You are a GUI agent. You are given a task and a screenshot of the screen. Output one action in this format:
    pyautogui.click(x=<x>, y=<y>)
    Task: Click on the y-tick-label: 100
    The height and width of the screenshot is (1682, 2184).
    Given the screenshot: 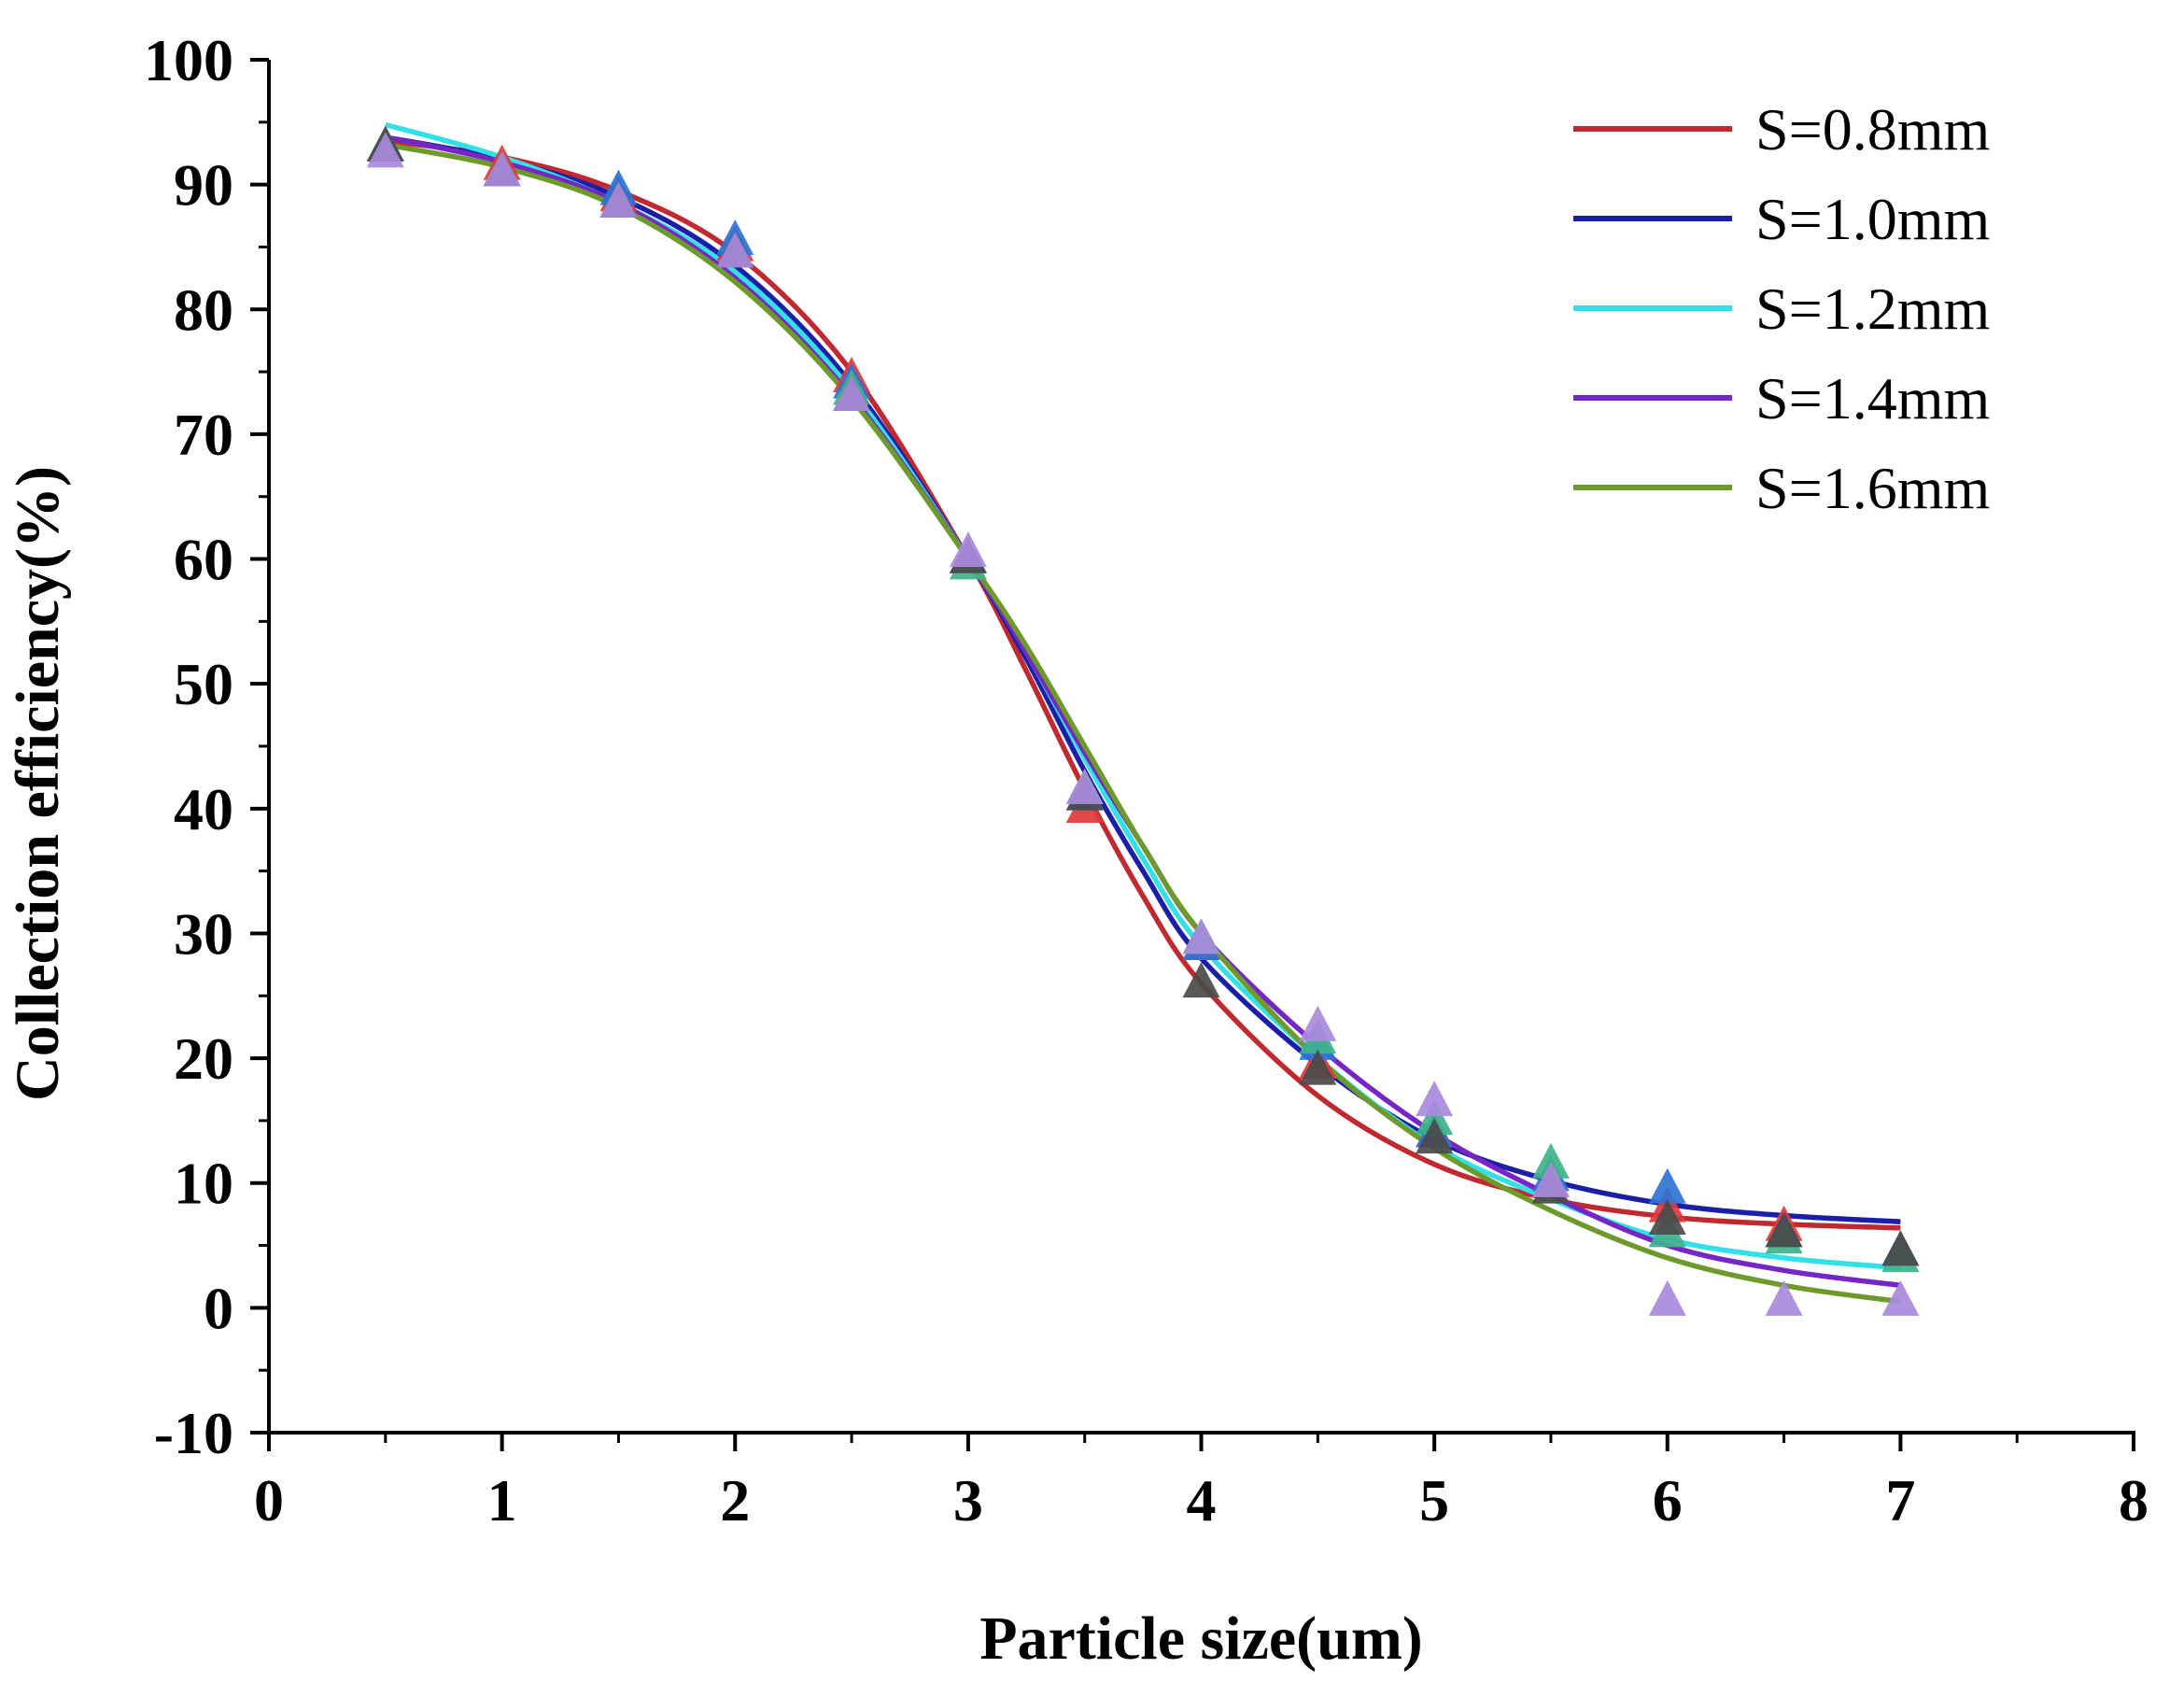 What is the action you would take?
    pyautogui.click(x=188, y=60)
    